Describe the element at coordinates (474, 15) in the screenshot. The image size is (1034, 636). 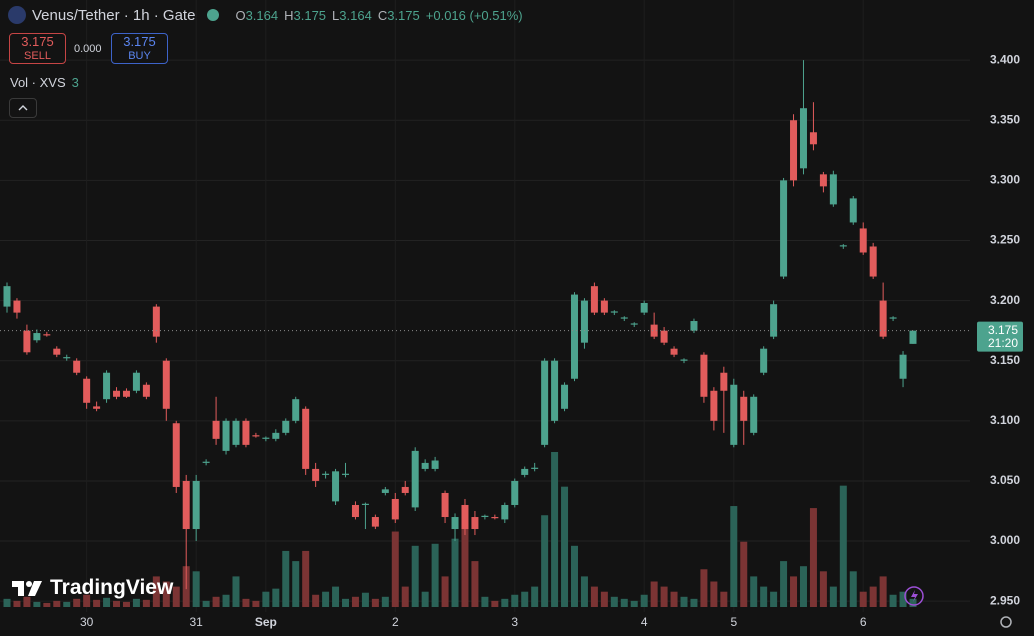
I see `change: +0.016 (+0.51%)` at that location.